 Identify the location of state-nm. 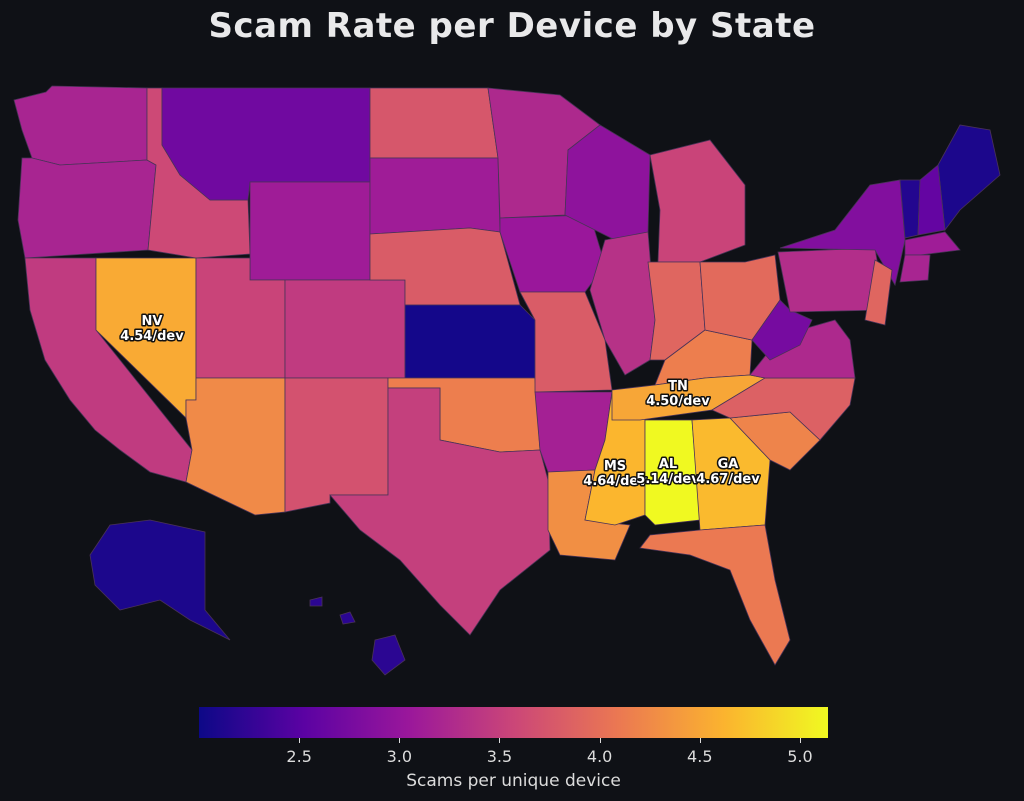
(336, 445).